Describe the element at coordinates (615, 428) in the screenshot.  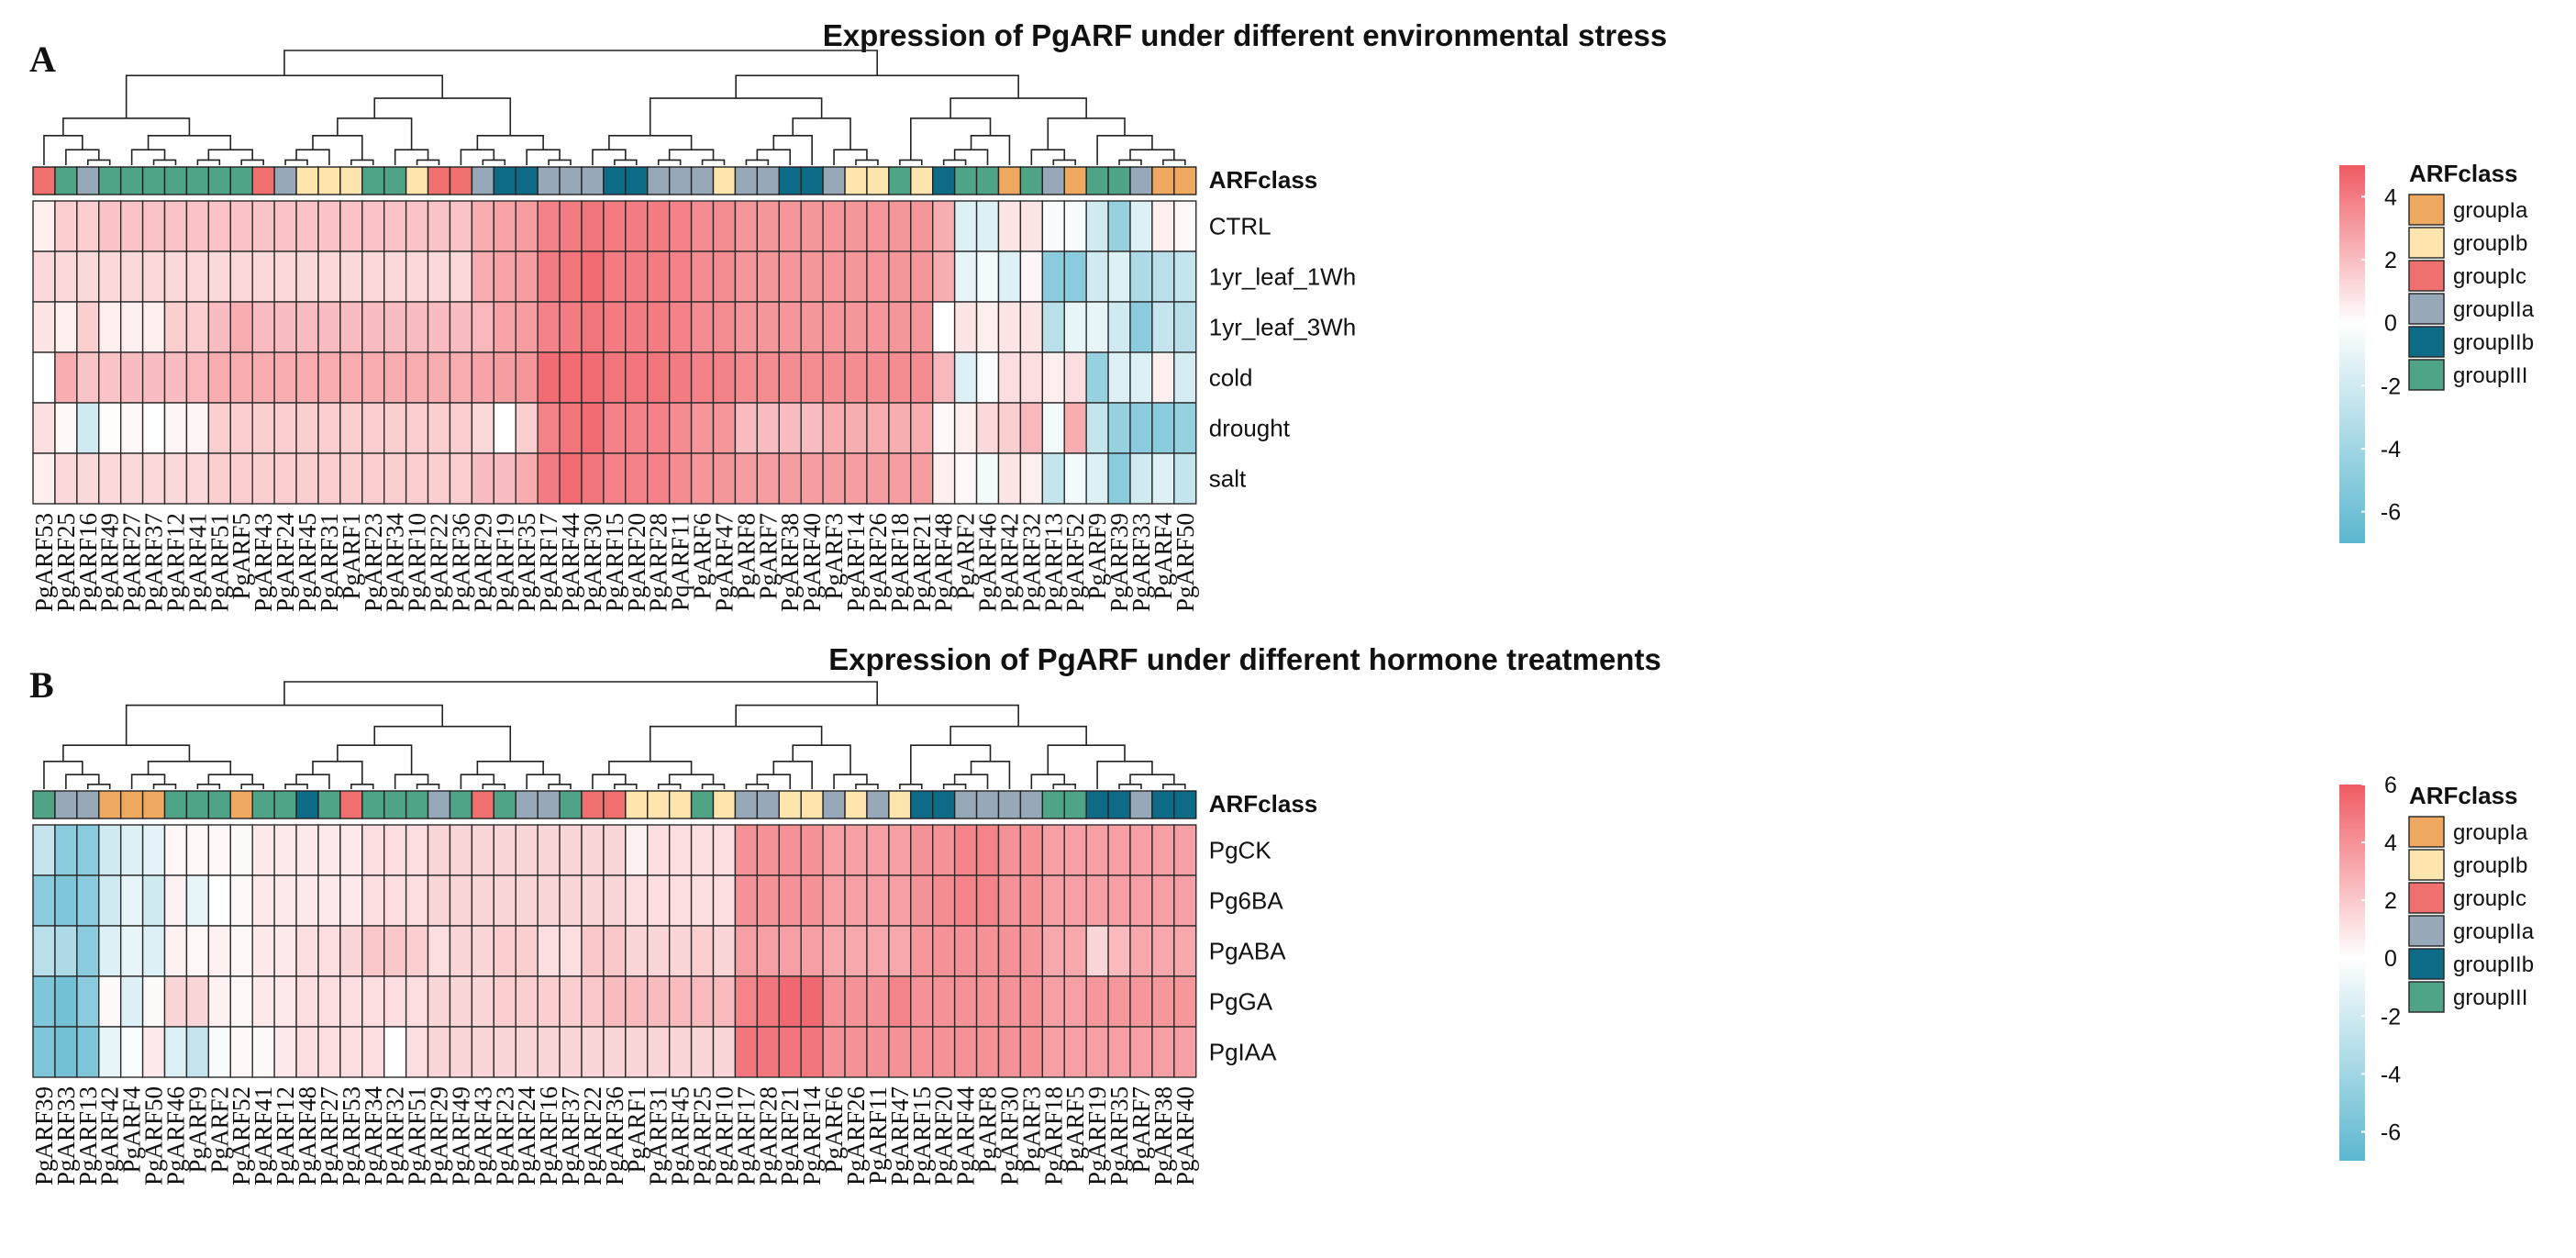
I see `heatmap-cell-PgARF15-drought` at that location.